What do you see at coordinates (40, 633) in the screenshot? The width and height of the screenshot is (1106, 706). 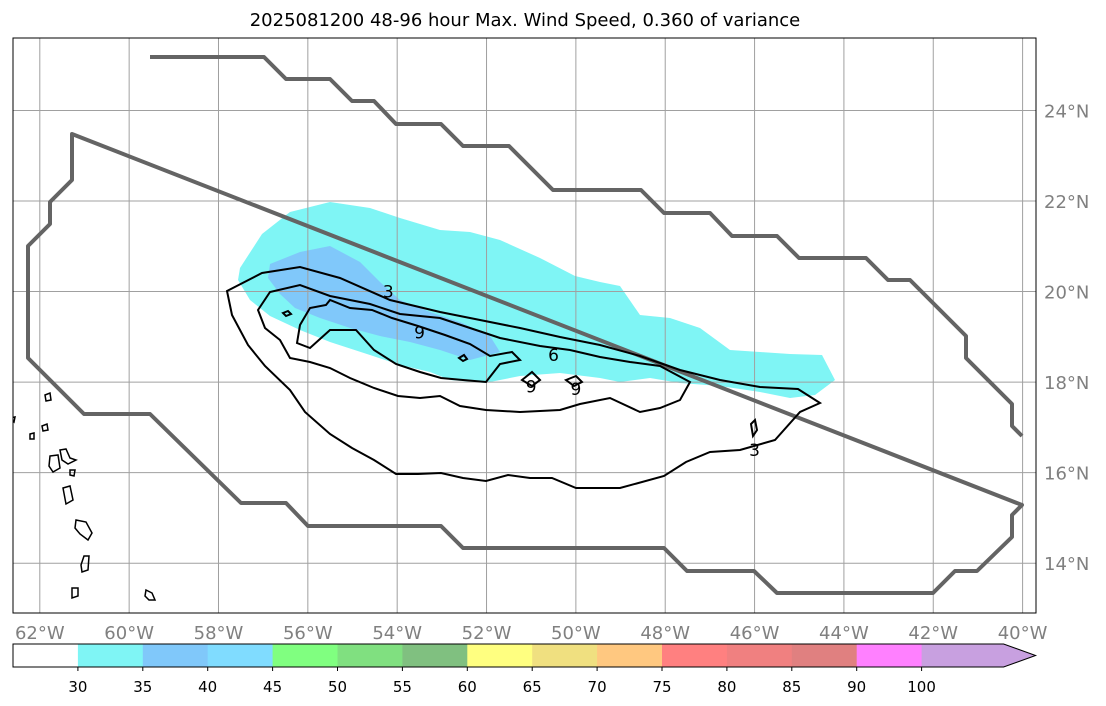 I see `longitude-tick-label: 62°W` at bounding box center [40, 633].